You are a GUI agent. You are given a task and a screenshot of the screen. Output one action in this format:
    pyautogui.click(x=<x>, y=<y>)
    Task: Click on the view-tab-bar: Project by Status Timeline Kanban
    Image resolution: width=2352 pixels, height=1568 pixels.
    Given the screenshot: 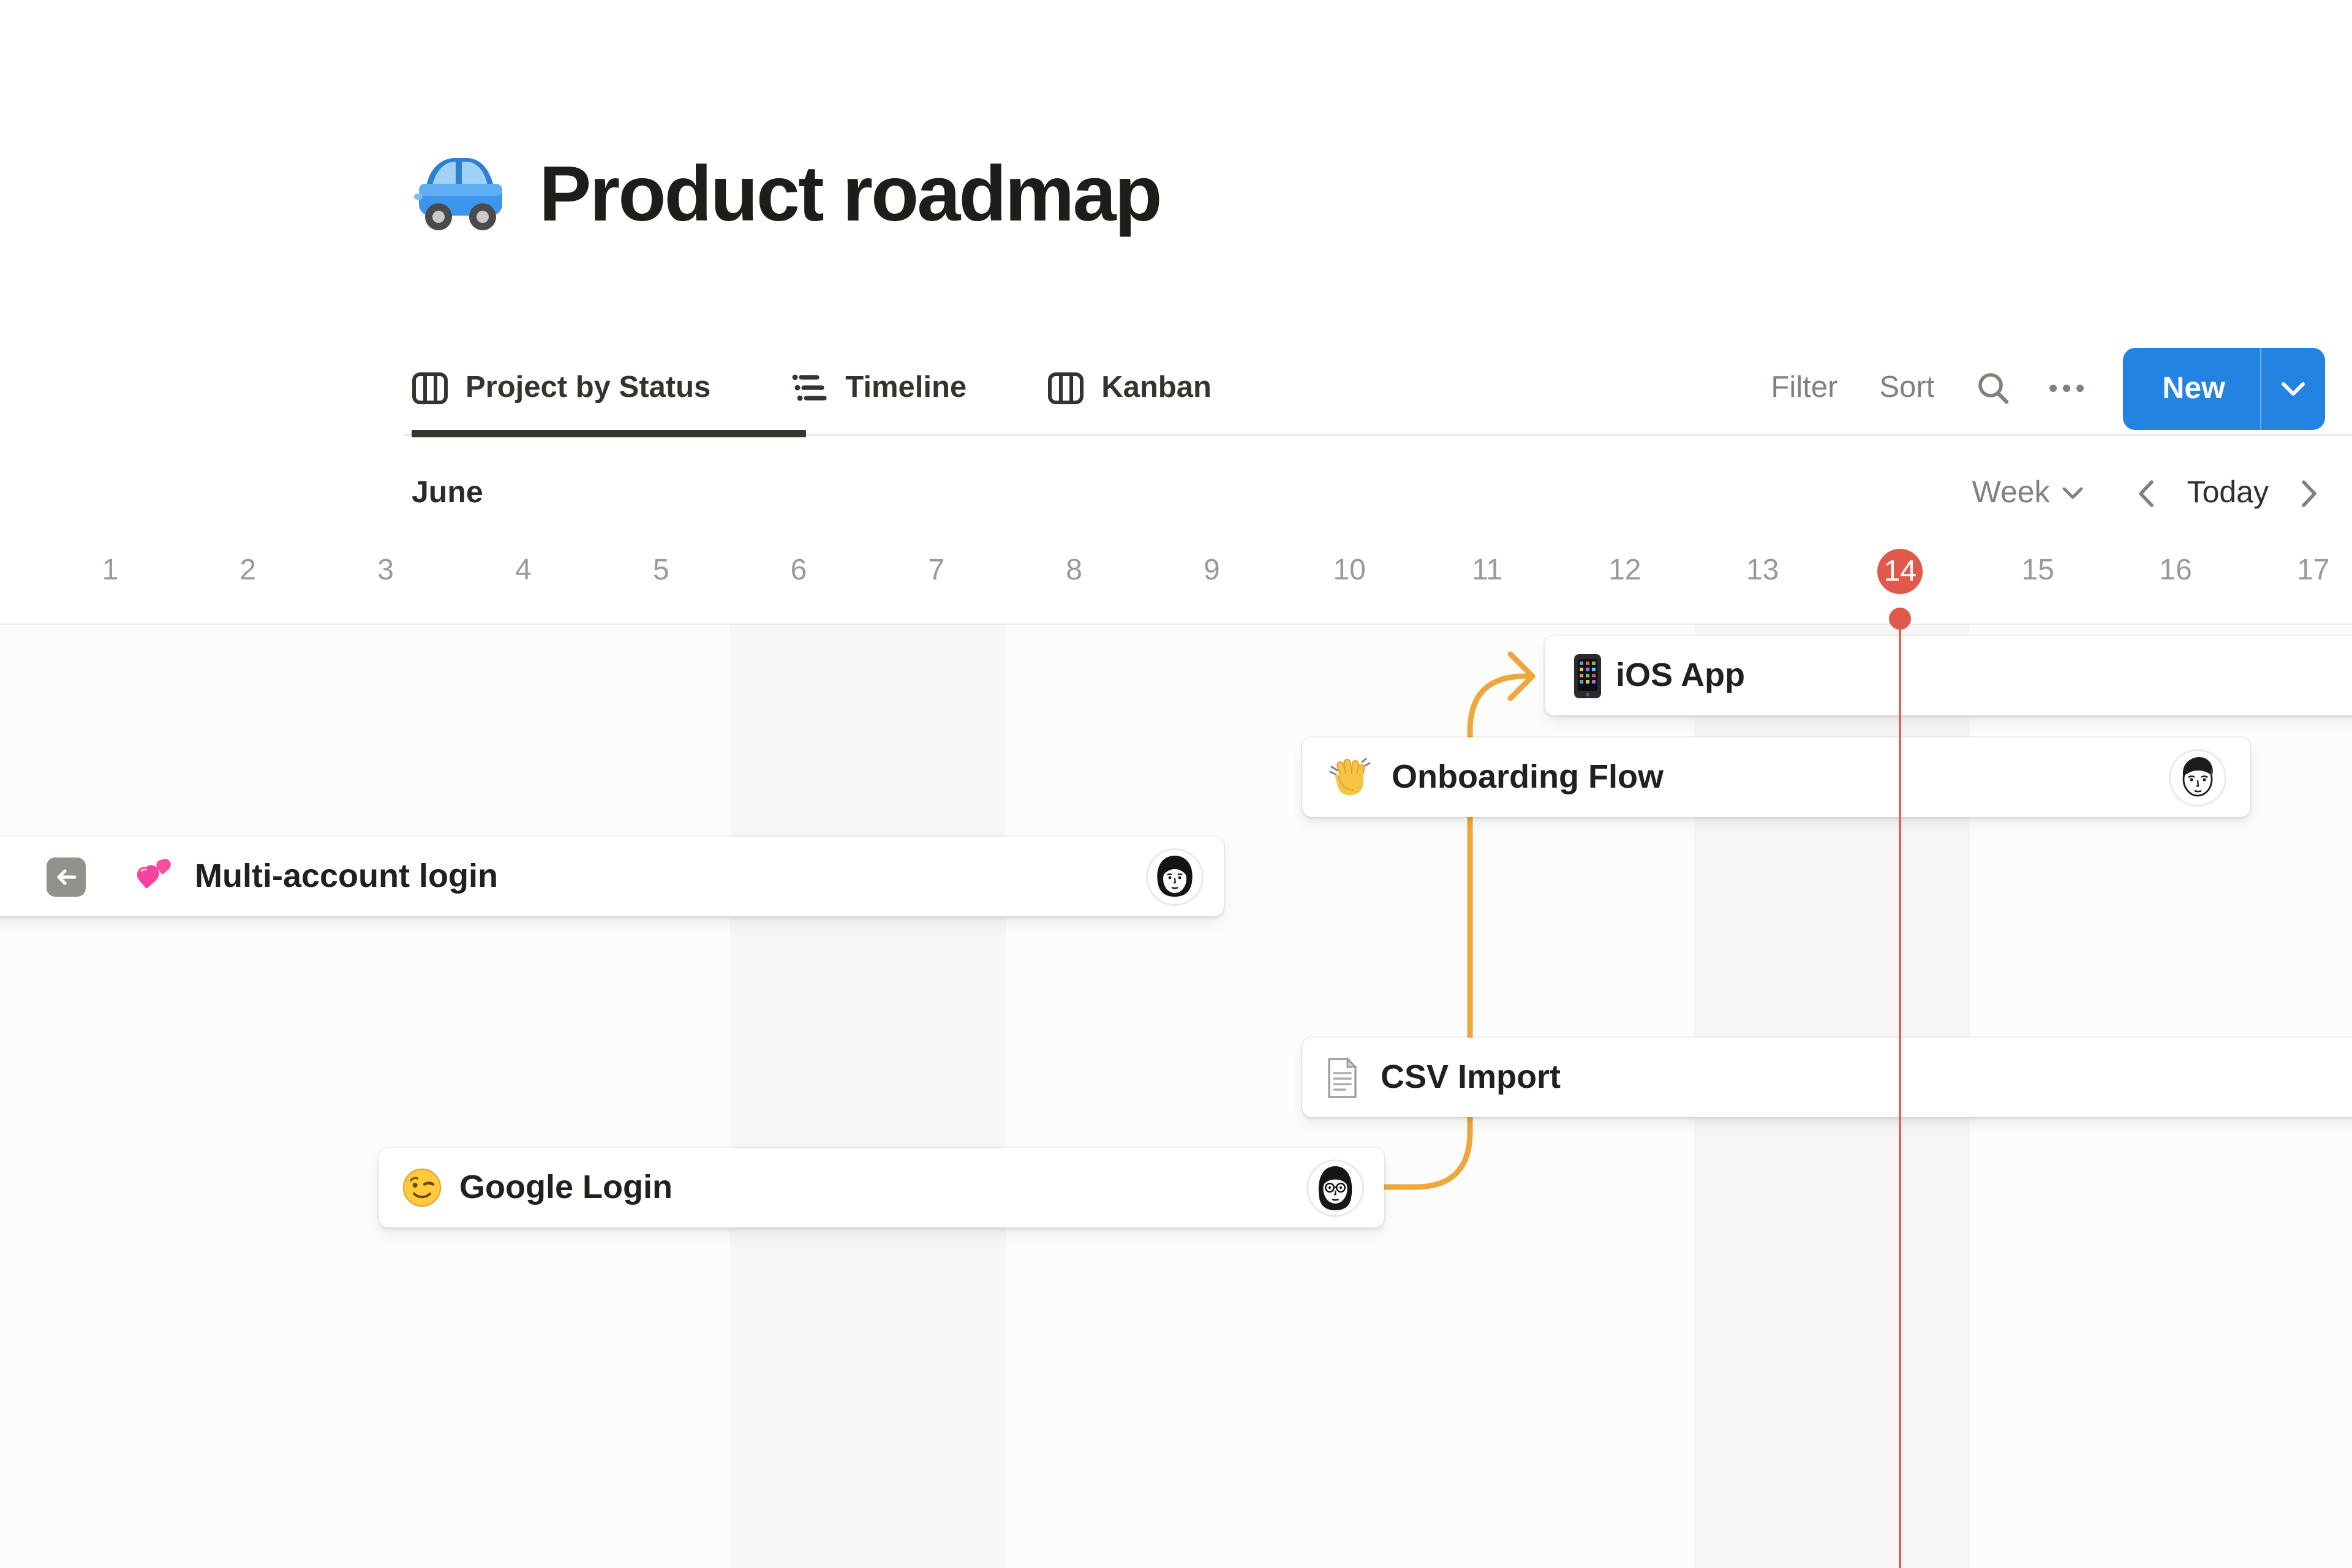 What is the action you would take?
    pyautogui.click(x=812, y=388)
    